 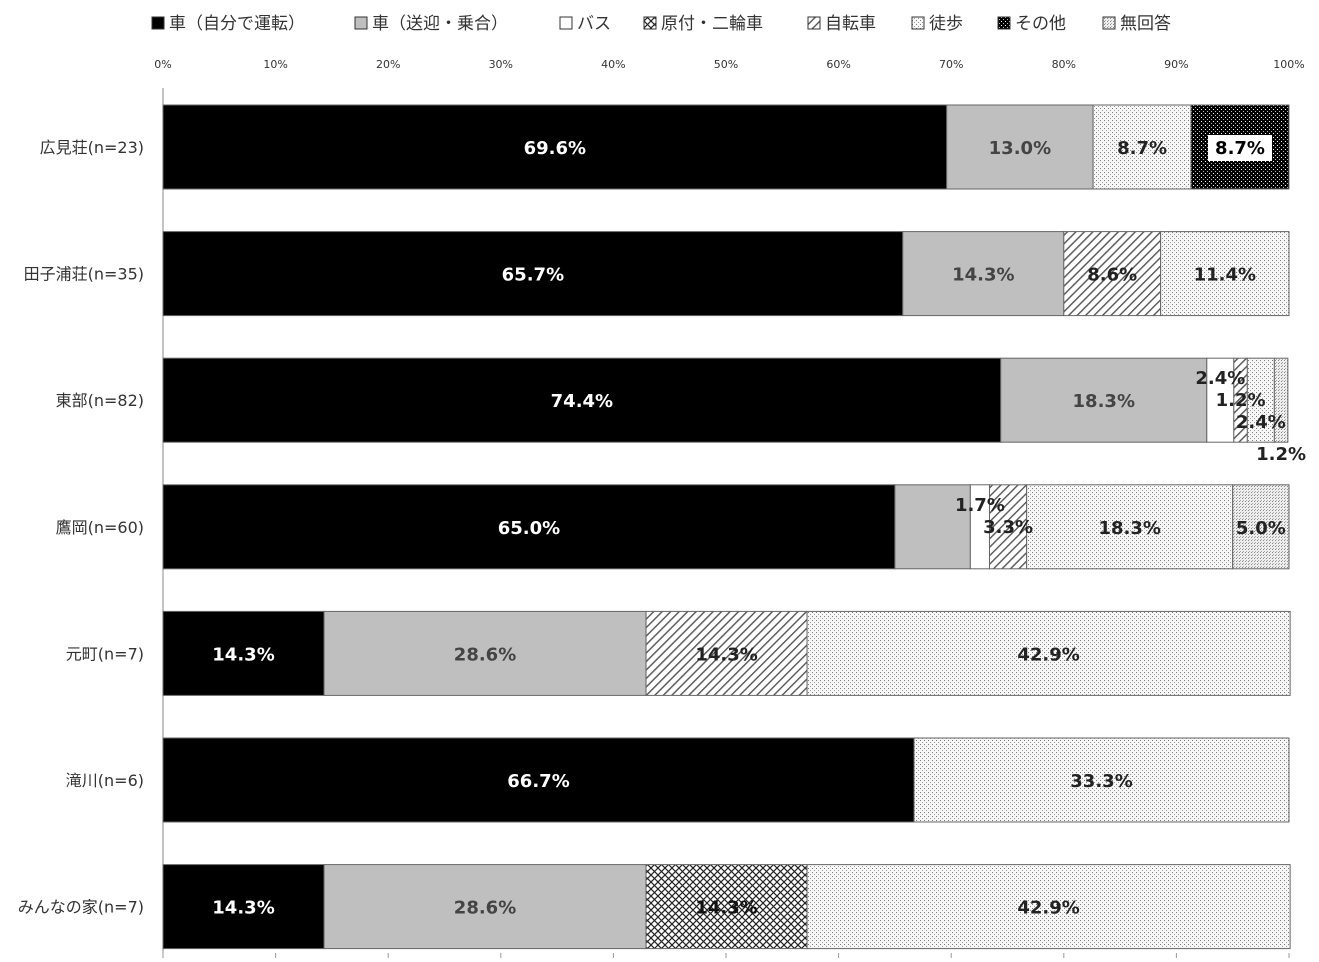 I want to click on data-label-6-1: 28.6%, so click(x=485, y=908).